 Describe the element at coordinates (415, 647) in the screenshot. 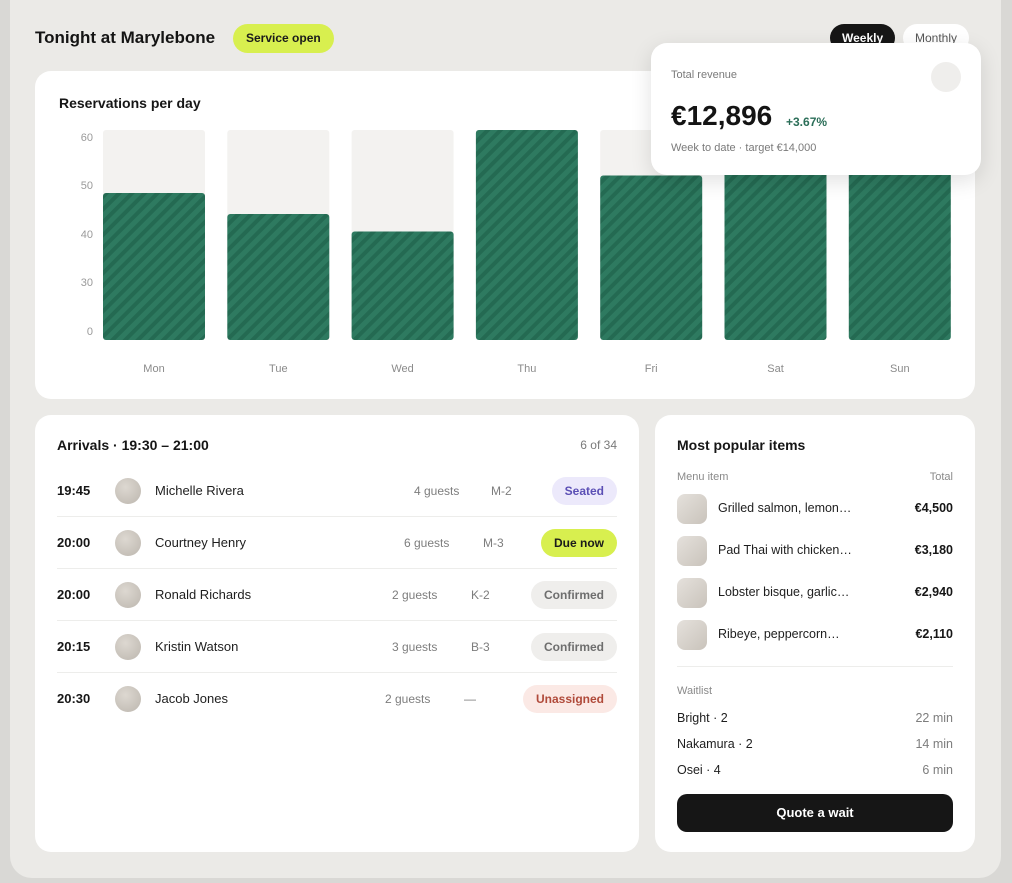

I see `party-size: 3 guests` at that location.